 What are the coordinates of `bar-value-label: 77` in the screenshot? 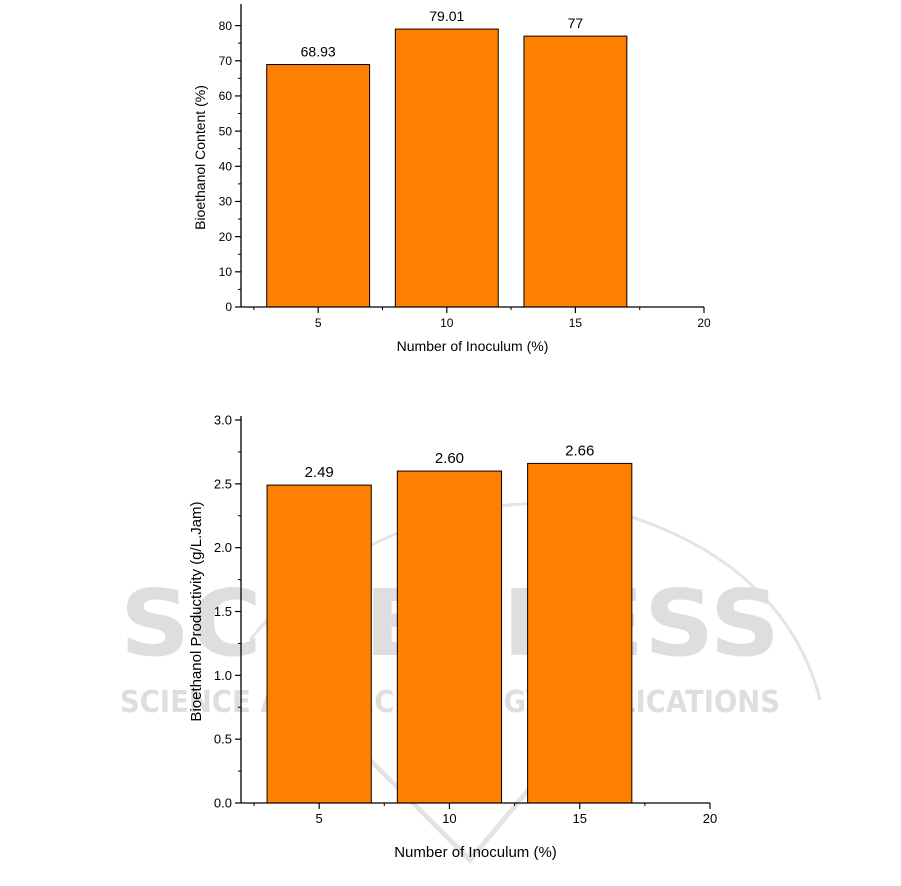 It's located at (576, 23).